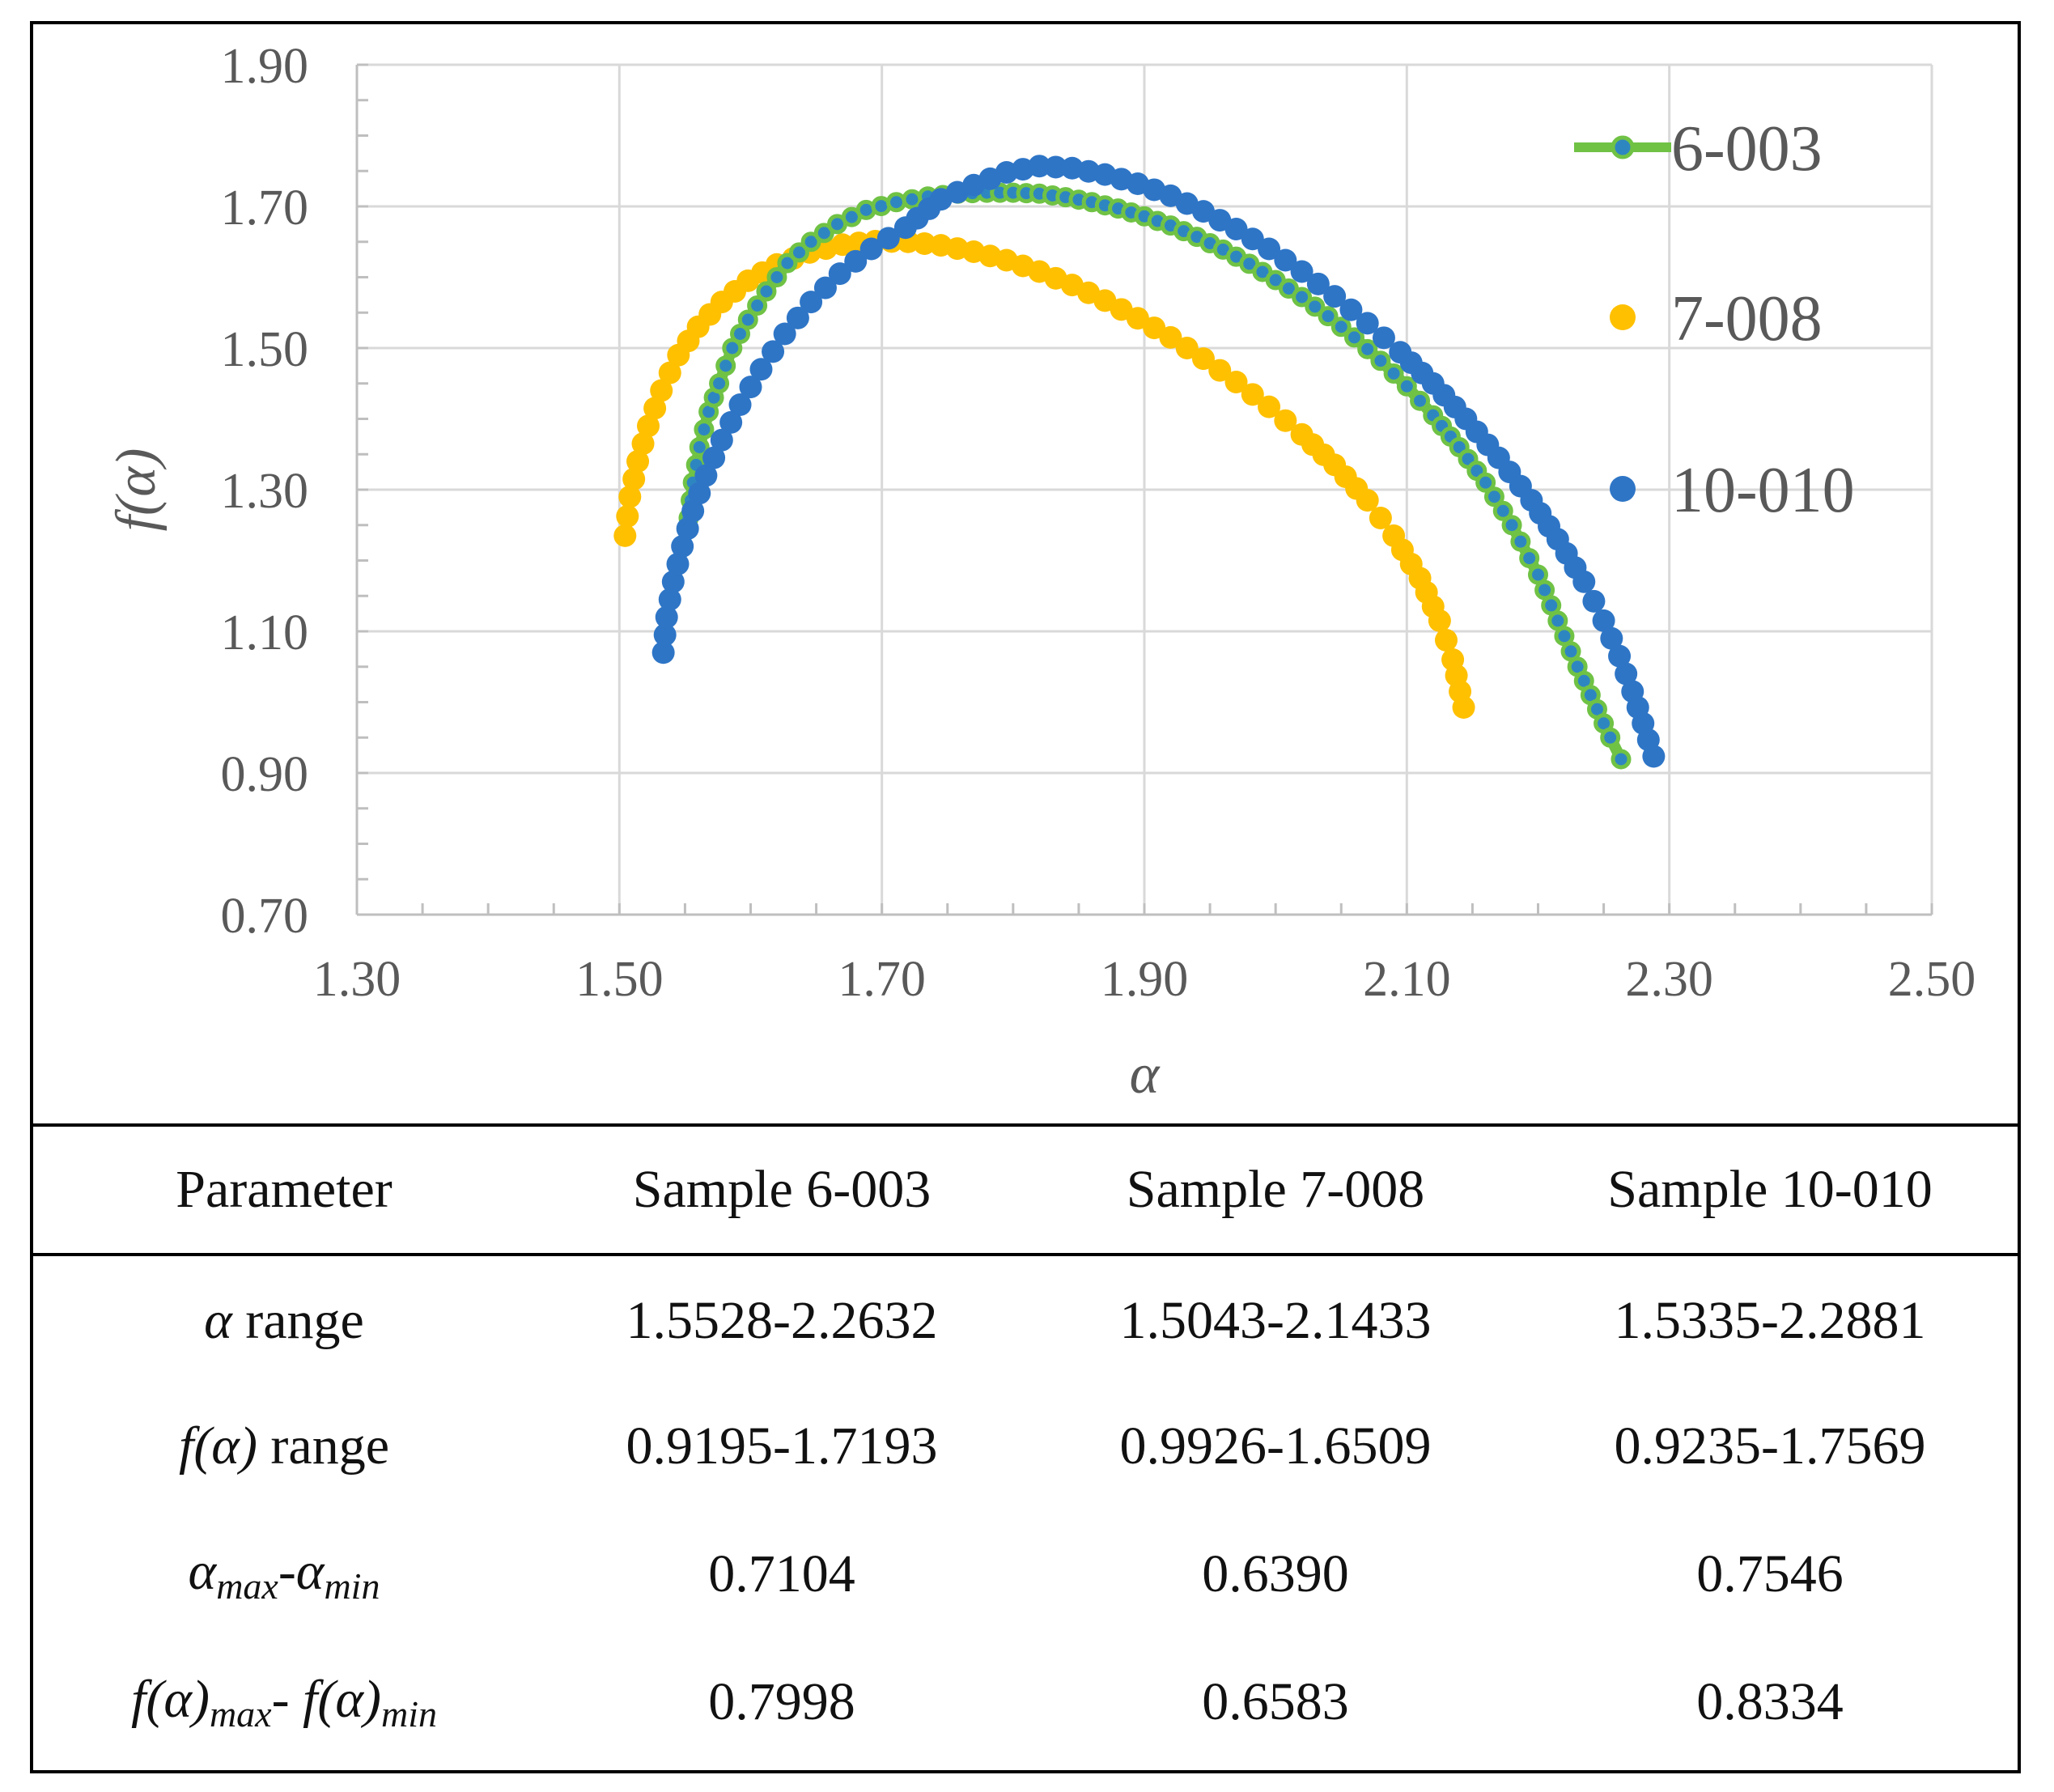  Describe the element at coordinates (782, 1446) in the screenshot. I see `table-cell: 0.9195-1.7193` at that location.